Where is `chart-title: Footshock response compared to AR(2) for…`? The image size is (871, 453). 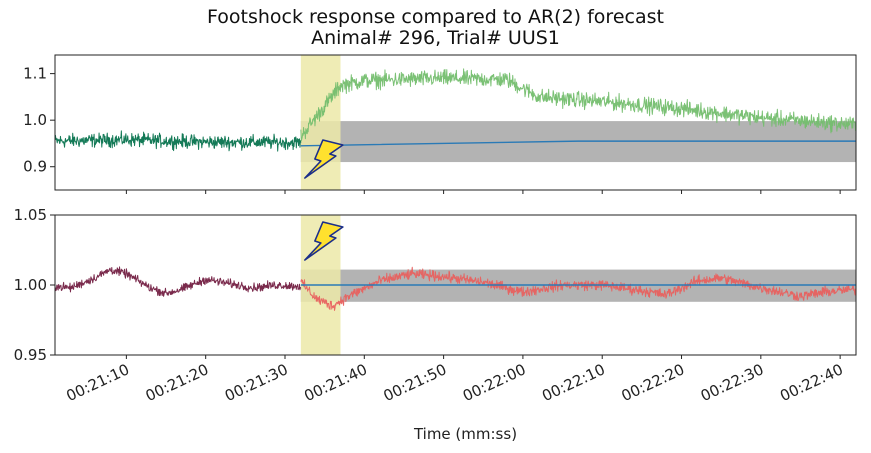
chart-title: Footshock response compared to AR(2) for… is located at coordinates (435, 17).